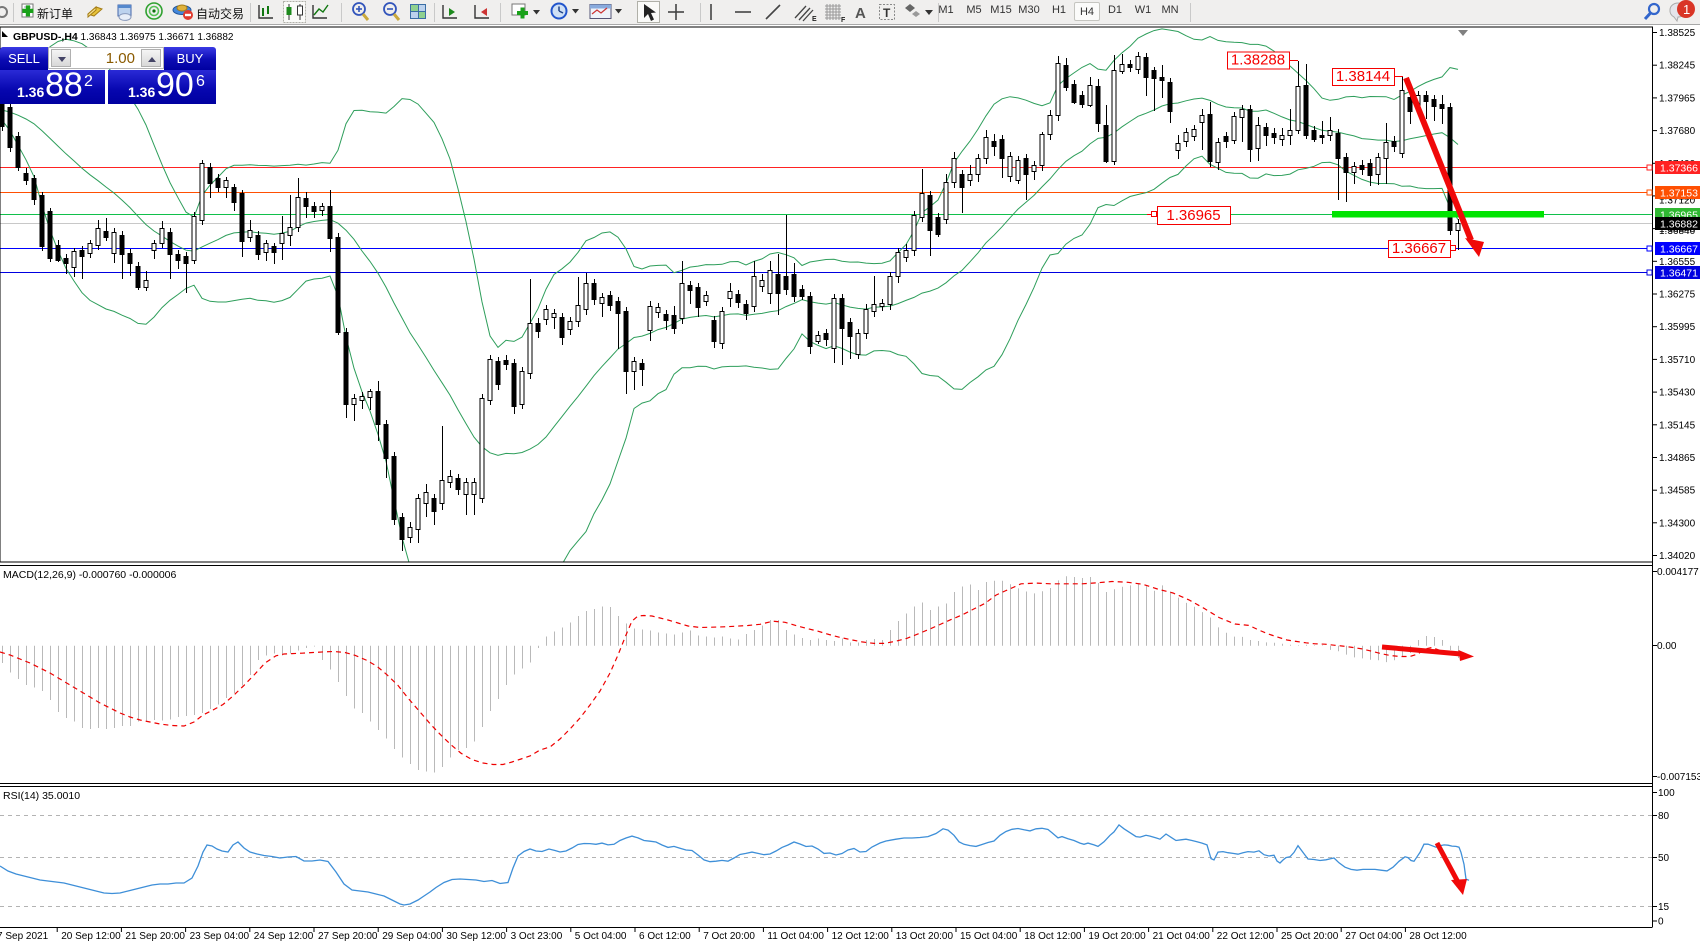 The width and height of the screenshot is (1700, 943). I want to click on svg-text:MACD(12,26,9) -0.000760 -0.000: MACD(12,26,9) -0.000760 -0.000006, so click(90, 575).